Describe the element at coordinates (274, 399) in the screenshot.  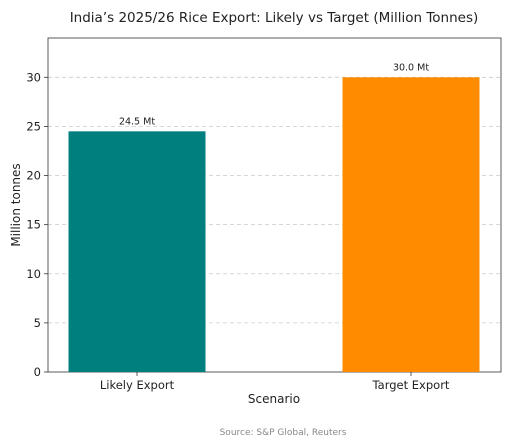
I see `x-axis-label: Scenario` at that location.